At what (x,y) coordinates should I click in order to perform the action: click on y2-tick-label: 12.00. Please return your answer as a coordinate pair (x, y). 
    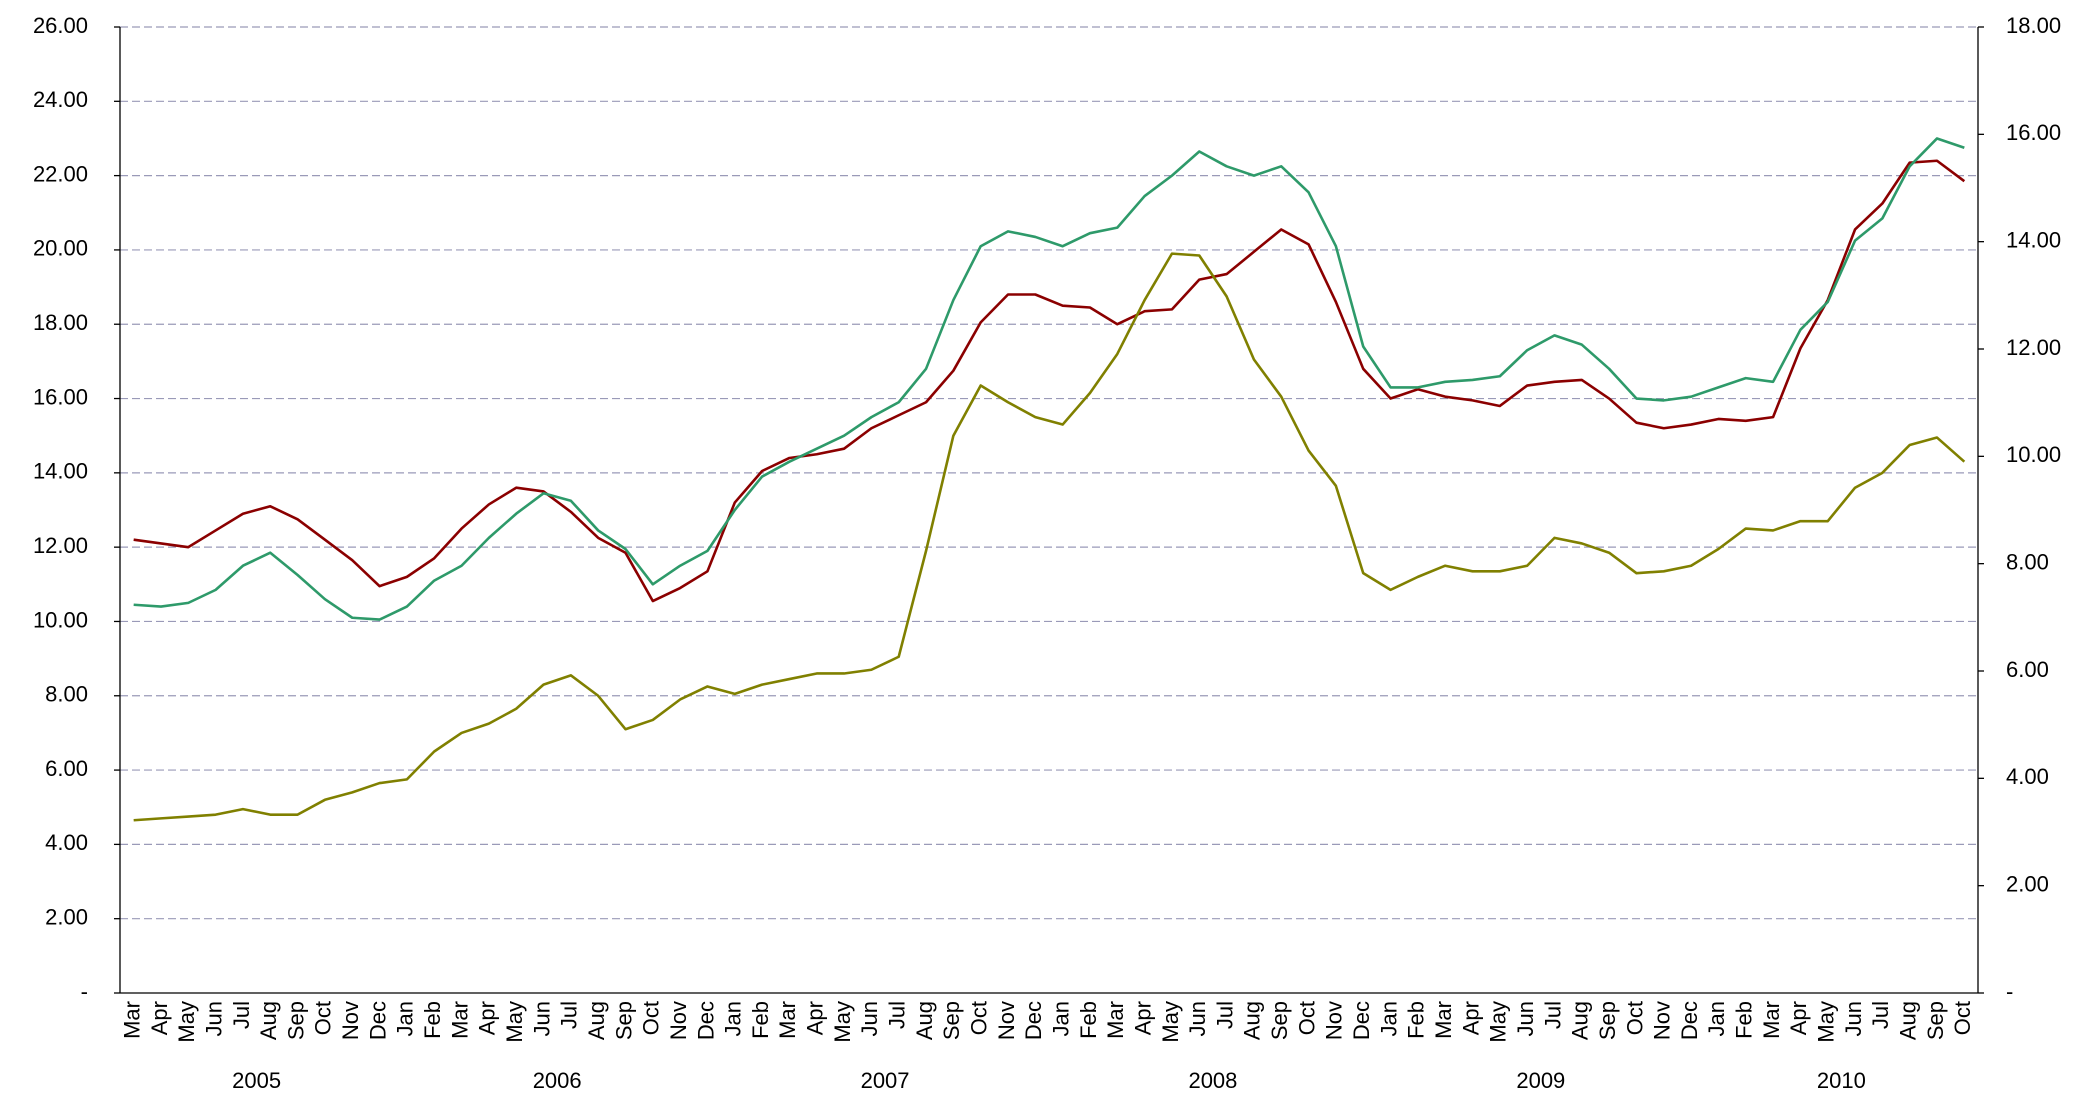
    Looking at the image, I should click on (2033, 347).